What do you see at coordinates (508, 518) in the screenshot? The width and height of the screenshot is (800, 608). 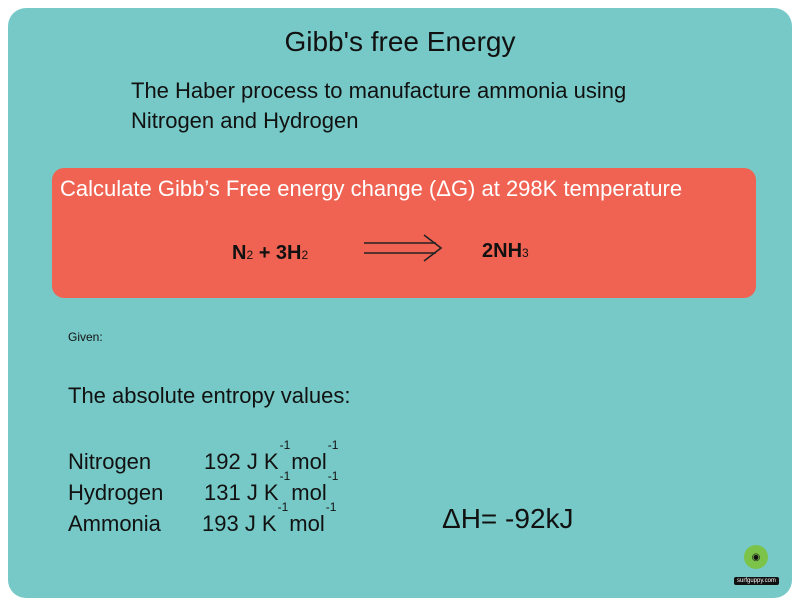 I see `delta-h-value: ΔH= -92kJ` at bounding box center [508, 518].